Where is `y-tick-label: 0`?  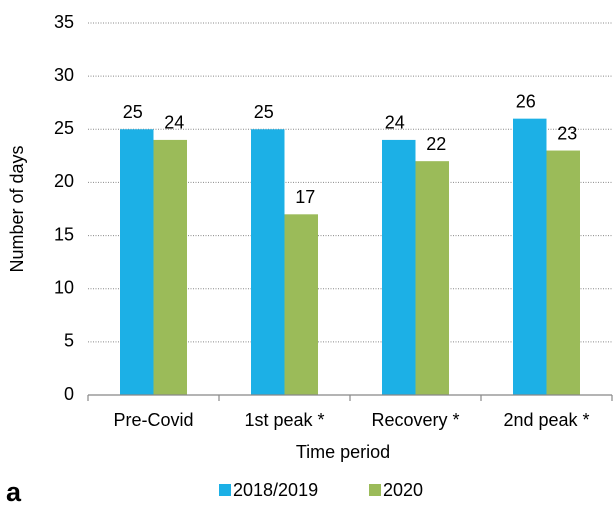
y-tick-label: 0 is located at coordinates (69, 394).